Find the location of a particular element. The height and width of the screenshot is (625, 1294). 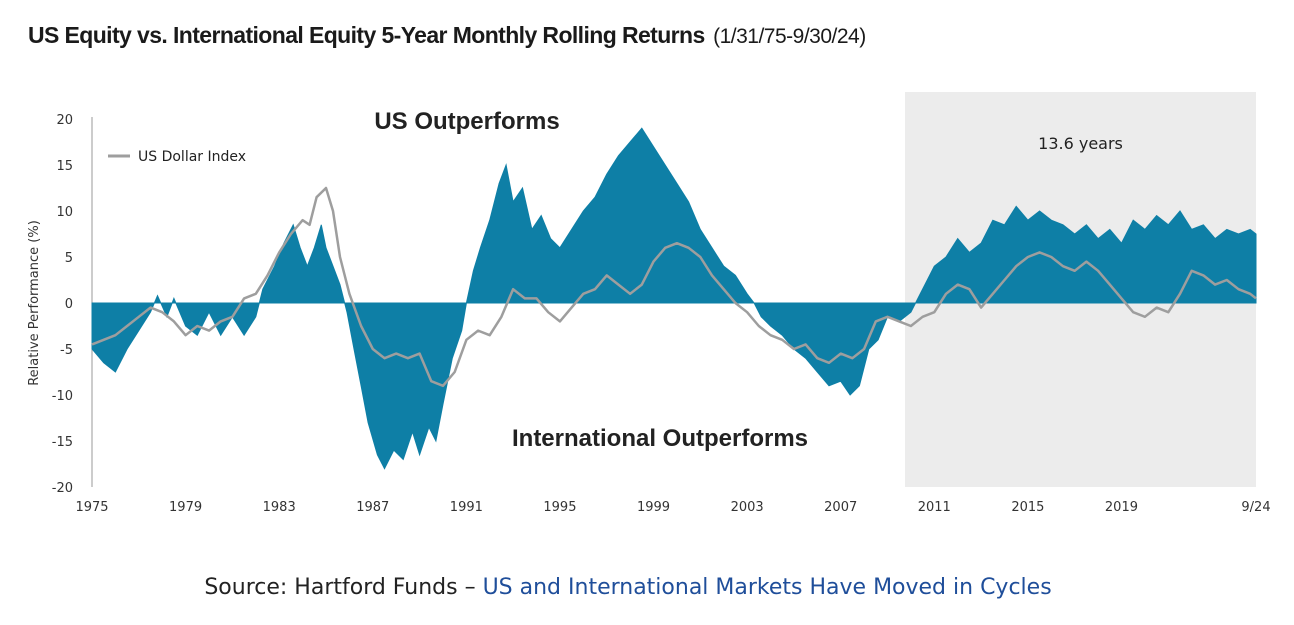

x-tick-label: 1999 is located at coordinates (653, 507).